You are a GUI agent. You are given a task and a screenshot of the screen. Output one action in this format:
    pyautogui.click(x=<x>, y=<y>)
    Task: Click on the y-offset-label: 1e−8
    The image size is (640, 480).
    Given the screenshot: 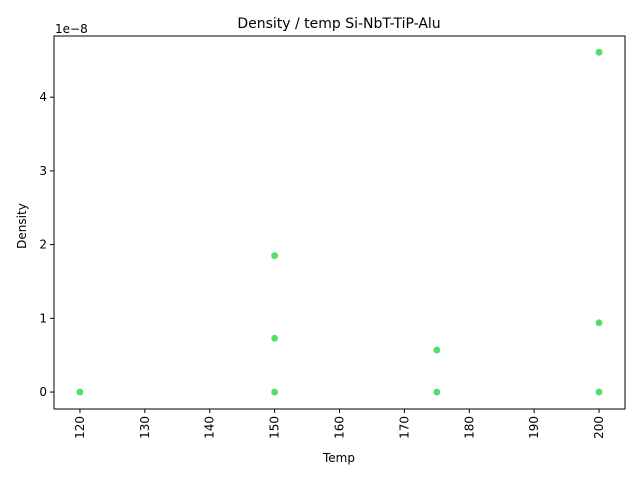 What is the action you would take?
    pyautogui.click(x=71, y=29)
    